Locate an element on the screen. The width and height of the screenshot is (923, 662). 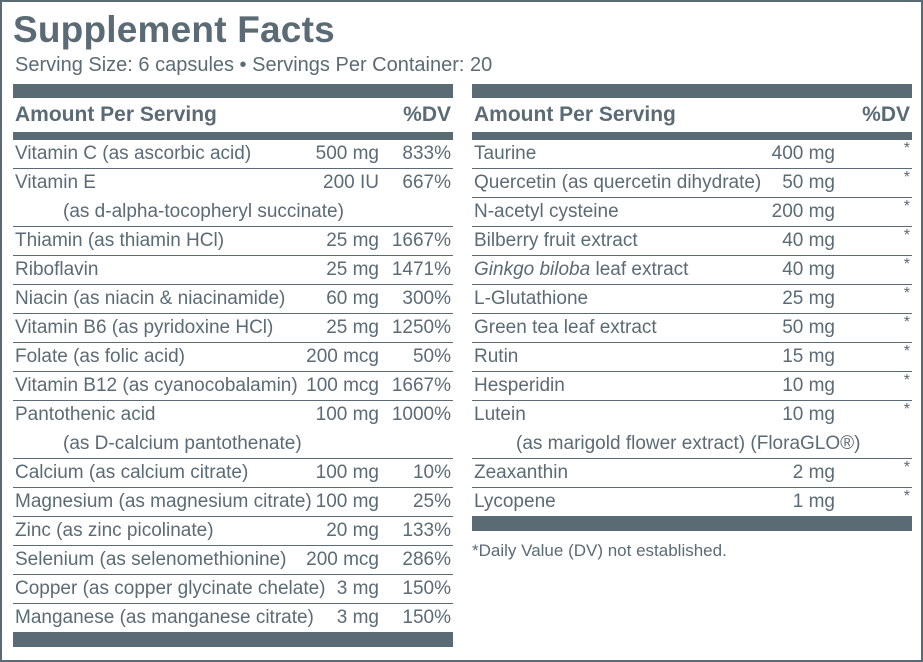
nutrient-amount: 400 mg is located at coordinates (803, 153).